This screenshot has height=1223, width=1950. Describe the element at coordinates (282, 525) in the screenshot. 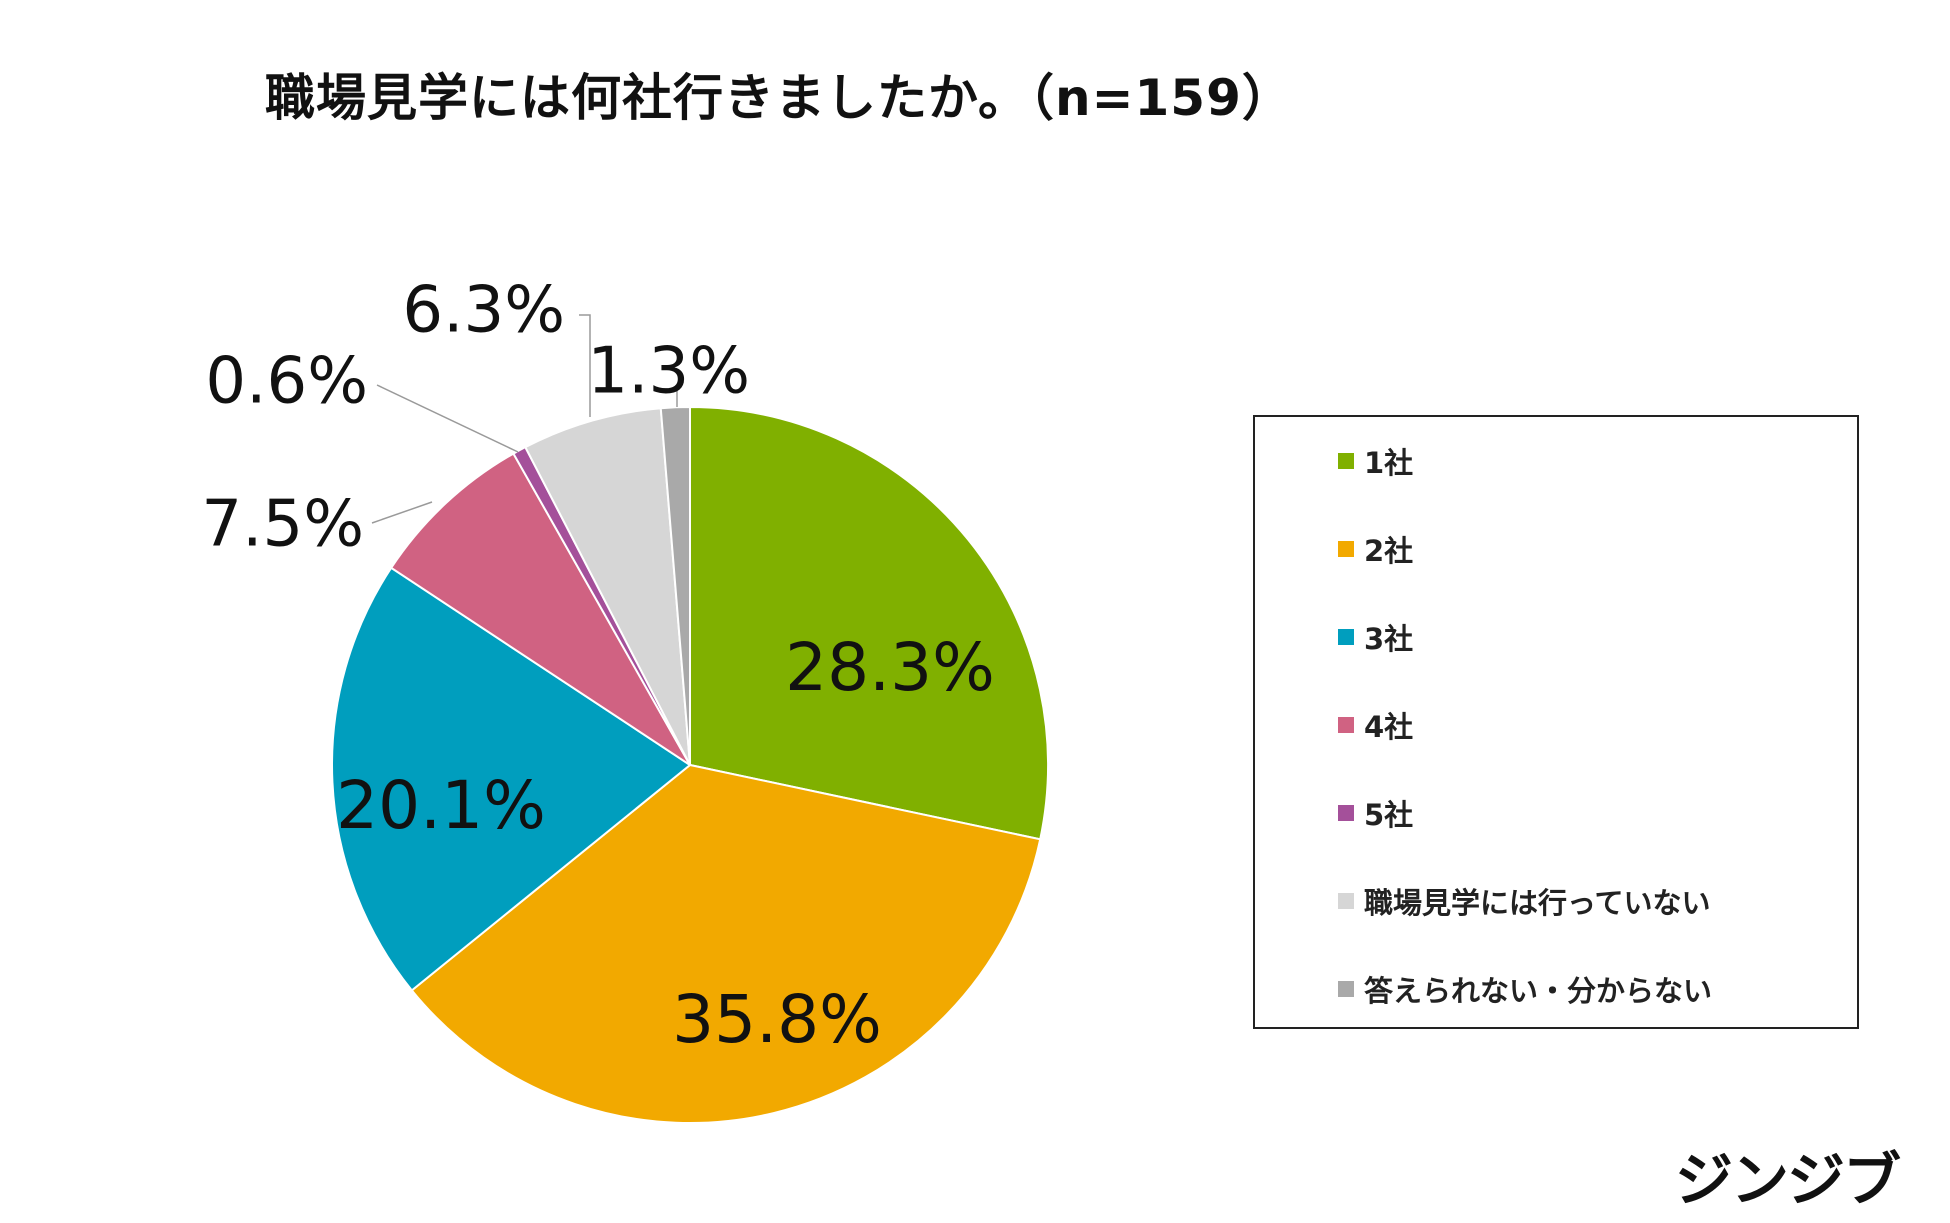

I see `value-label-4: 7.5%` at that location.